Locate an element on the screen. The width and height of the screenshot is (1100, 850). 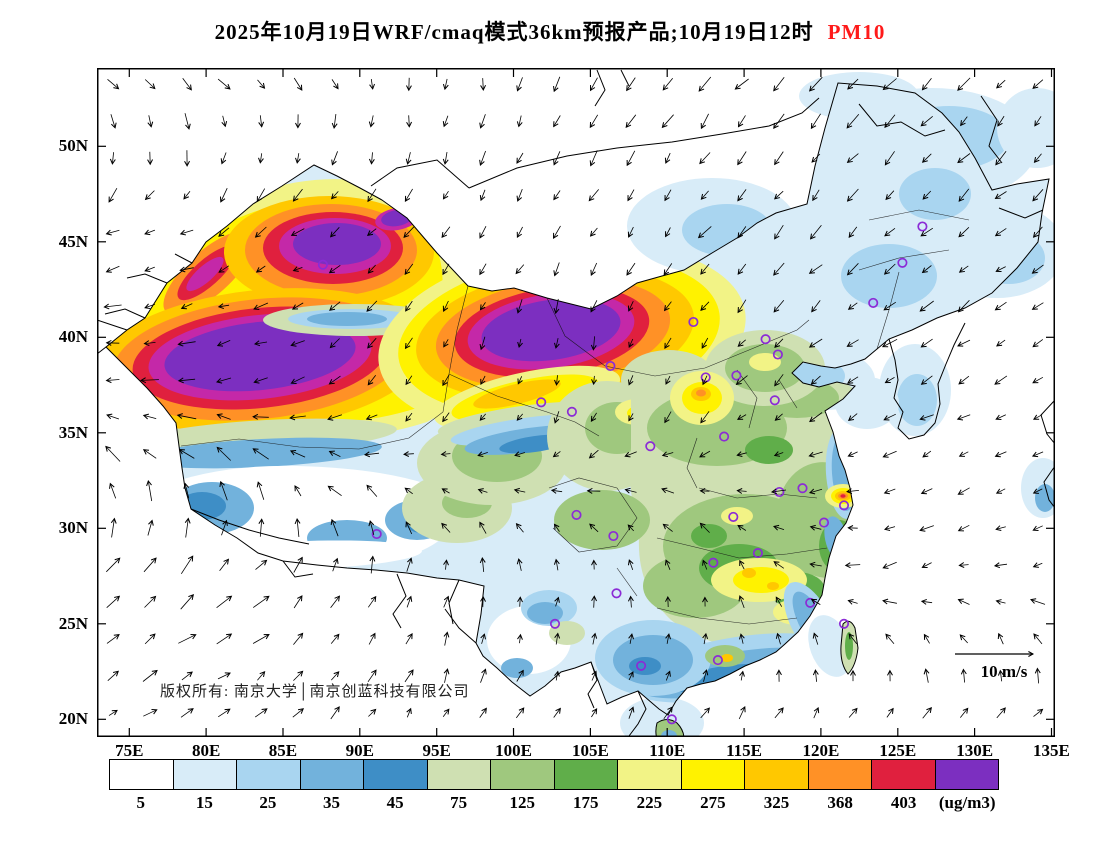
title-text: 2025年10月19日WRF/cmaq模式36km预报产品;10月19日12时 is located at coordinates (514, 32).